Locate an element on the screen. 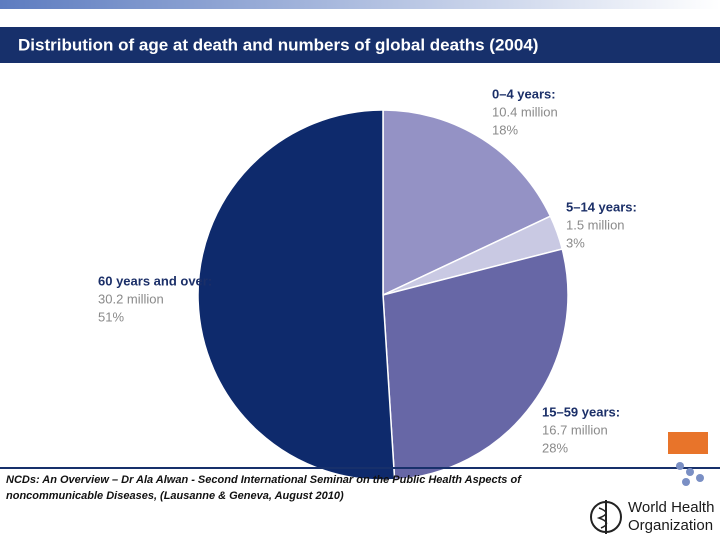  top-band is located at coordinates (360, 4).